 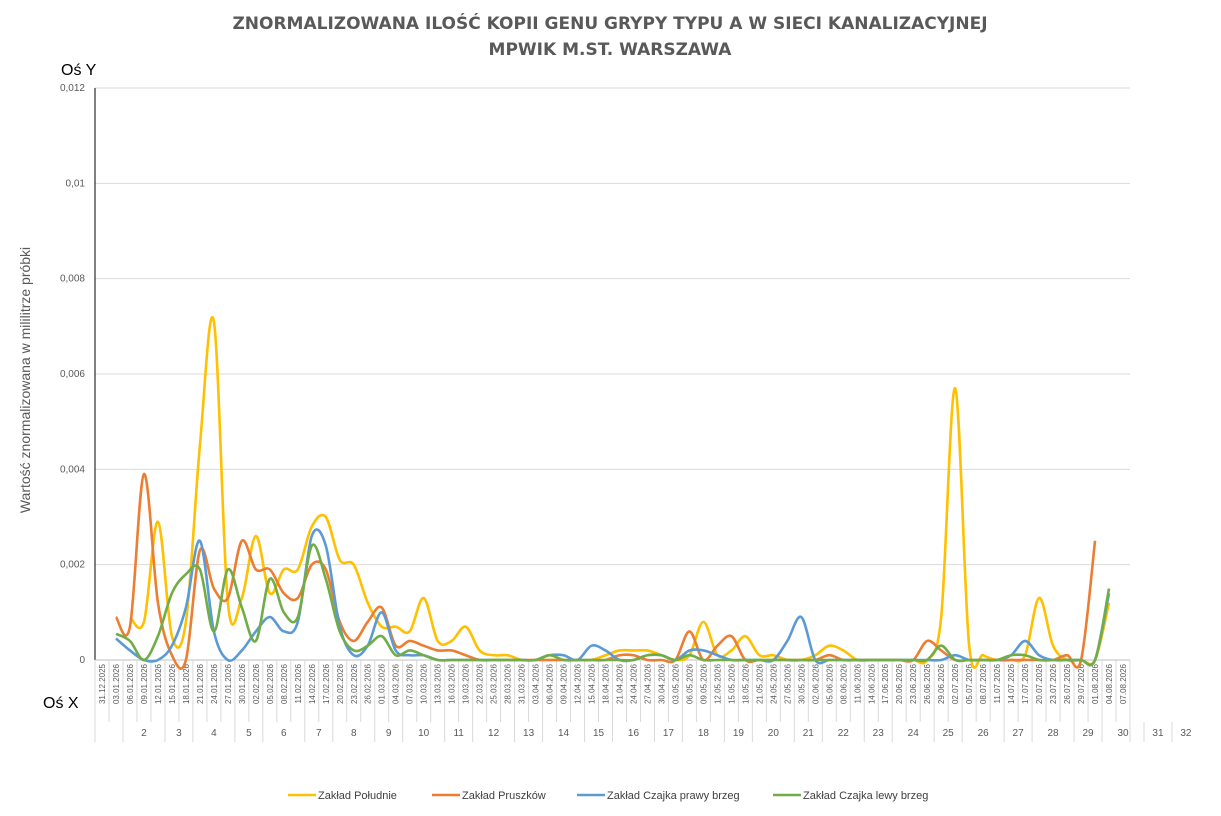 I want to click on x-tick-date: 11.06.2026, so click(x=857, y=683).